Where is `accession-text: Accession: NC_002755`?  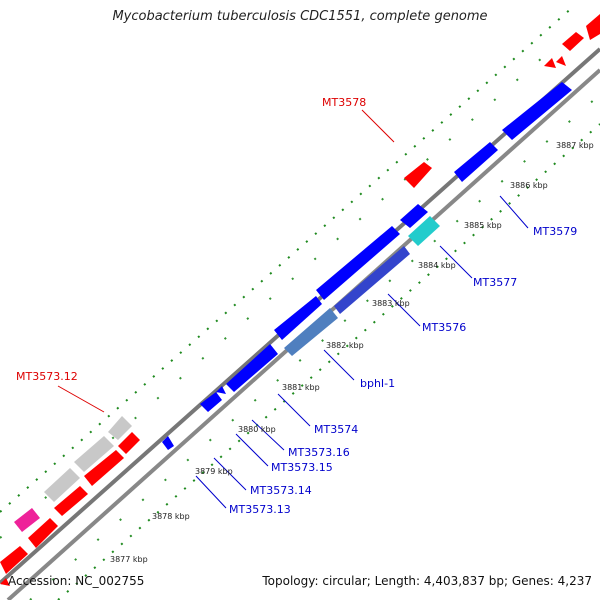
accession-text: Accession: NC_002755 is located at coordinates (76, 581).